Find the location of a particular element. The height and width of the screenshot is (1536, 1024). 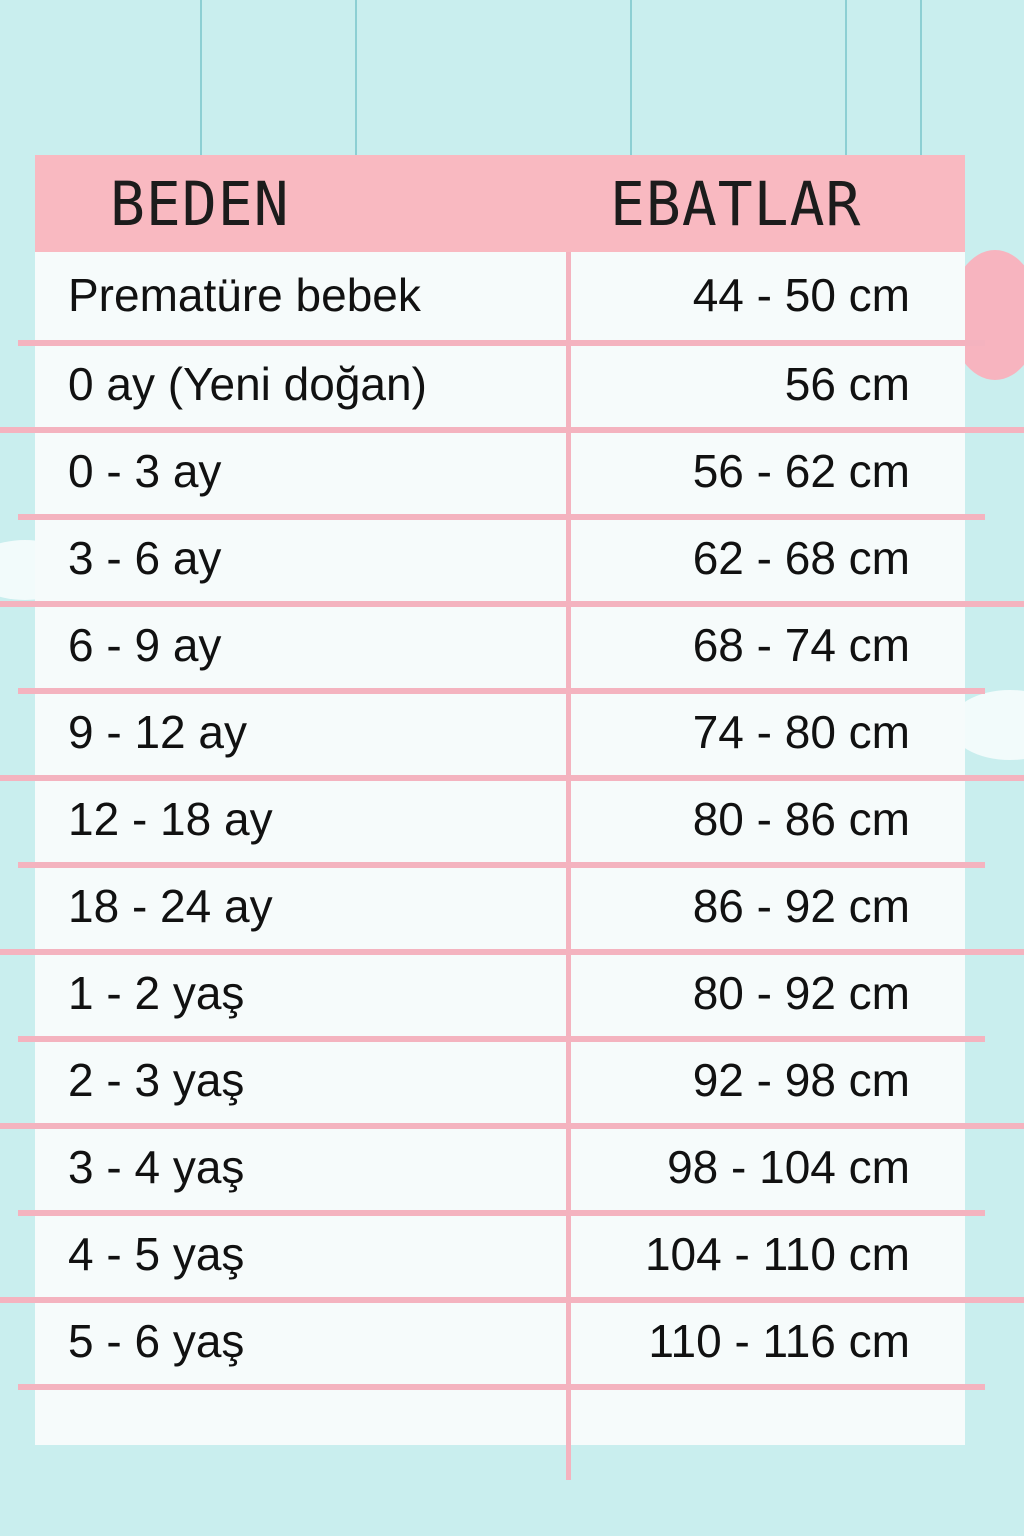

size-cell: Prematüre bebek is located at coordinates (244, 294).